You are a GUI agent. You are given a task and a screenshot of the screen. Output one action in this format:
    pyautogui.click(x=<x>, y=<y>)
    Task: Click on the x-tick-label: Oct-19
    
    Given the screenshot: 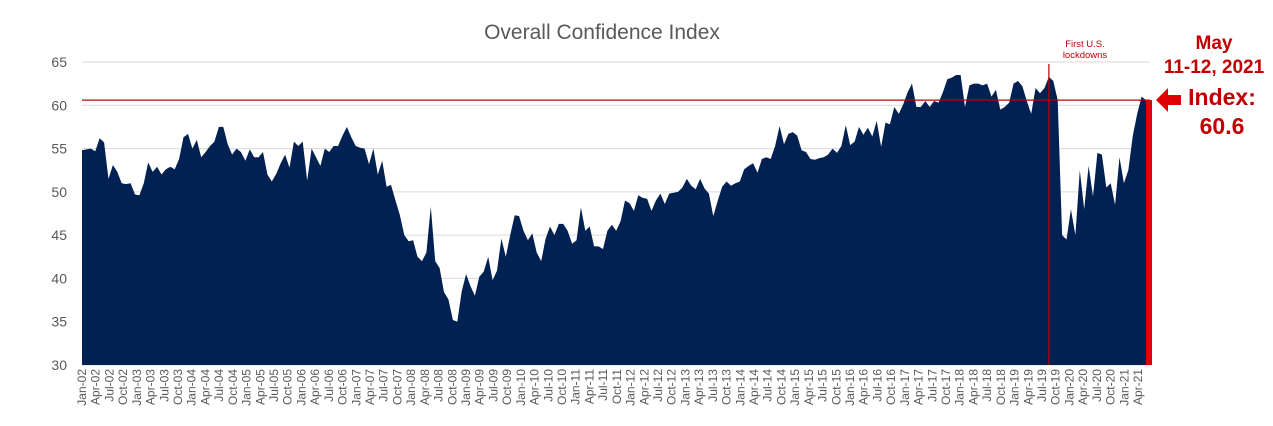 What is the action you would take?
    pyautogui.click(x=1056, y=387)
    